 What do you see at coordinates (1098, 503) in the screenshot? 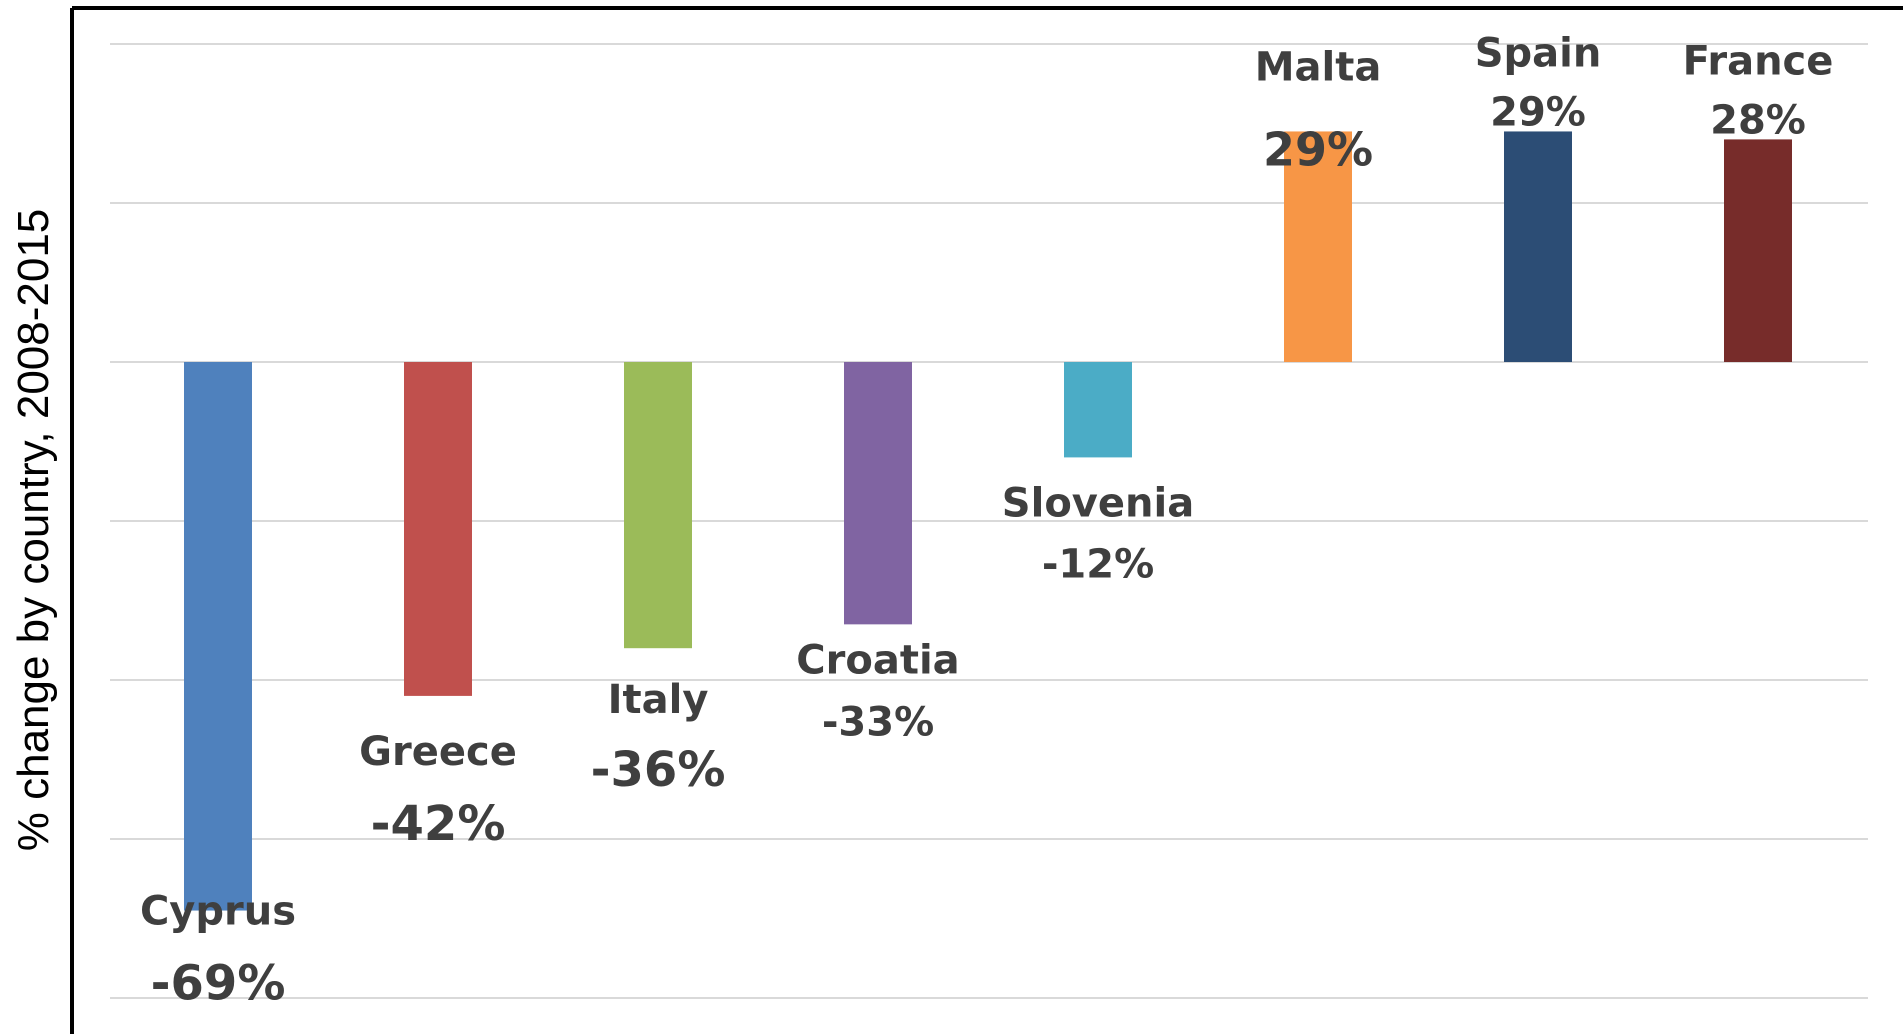
I see `category-label-slovenia: Slovenia` at bounding box center [1098, 503].